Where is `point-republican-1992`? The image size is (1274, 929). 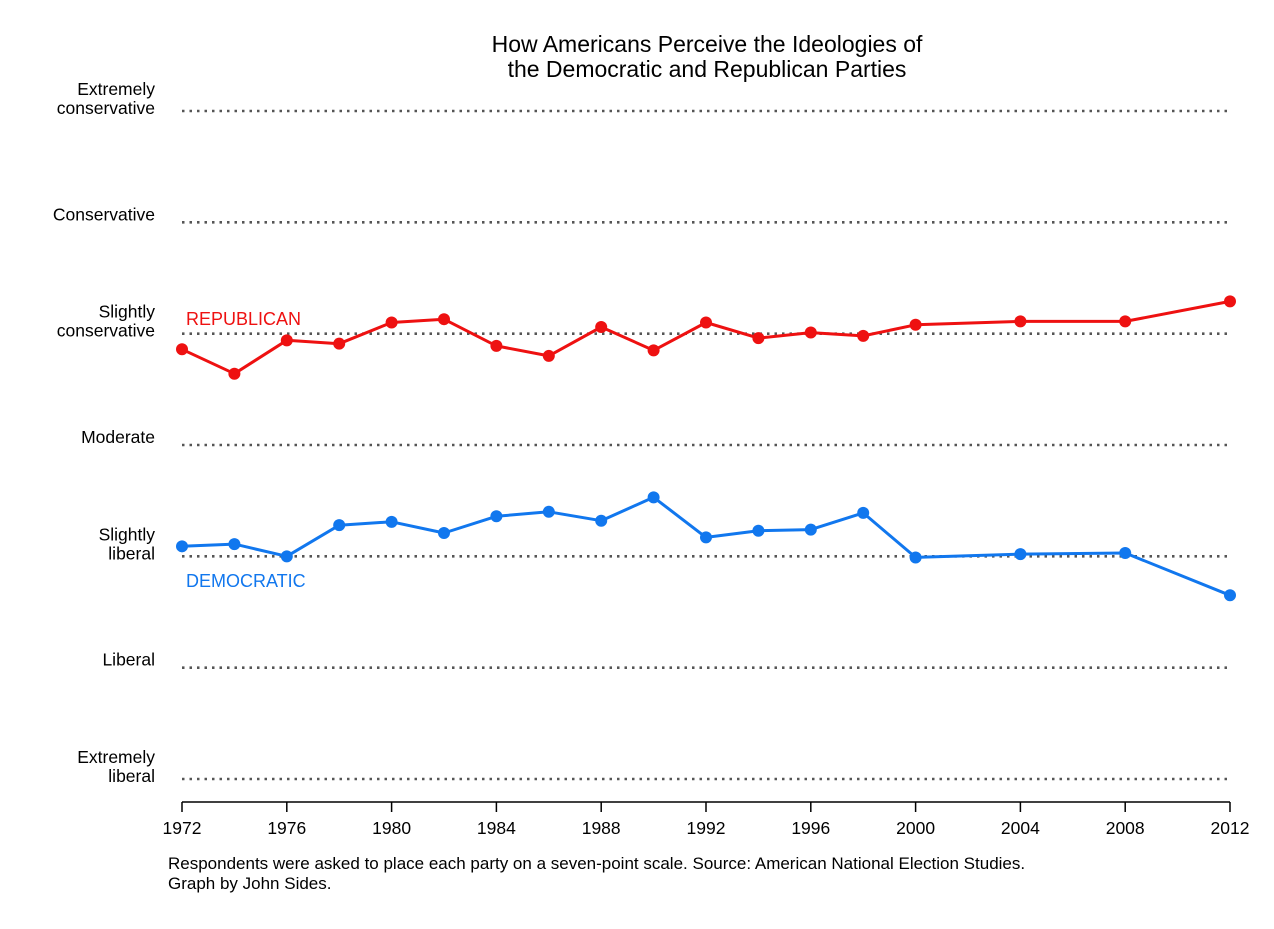 point-republican-1992 is located at coordinates (706, 322).